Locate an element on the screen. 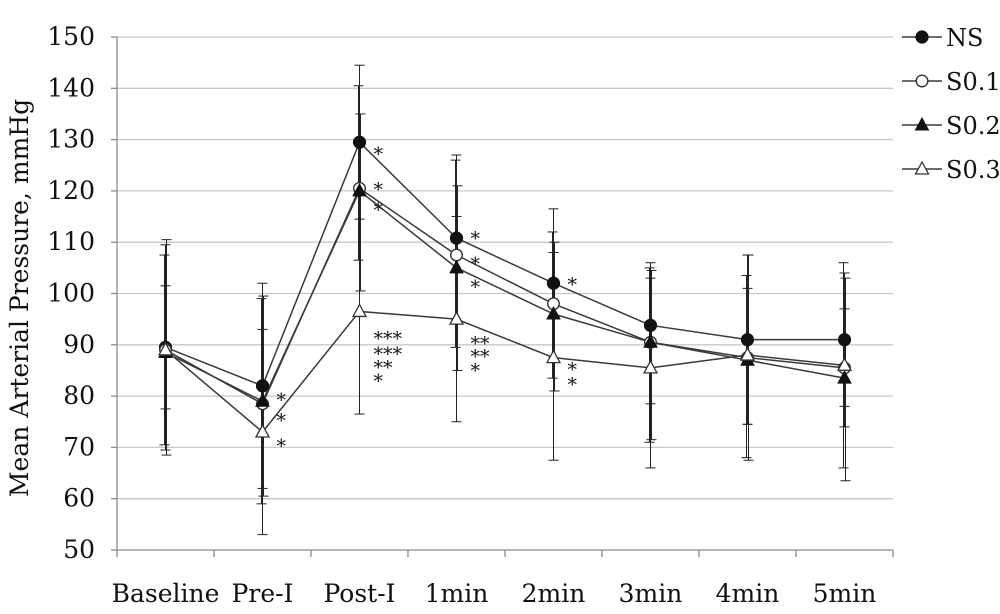 The height and width of the screenshot is (614, 1000). y-axis-label: Mean Arterial Pressure, mmHg is located at coordinates (19, 298).